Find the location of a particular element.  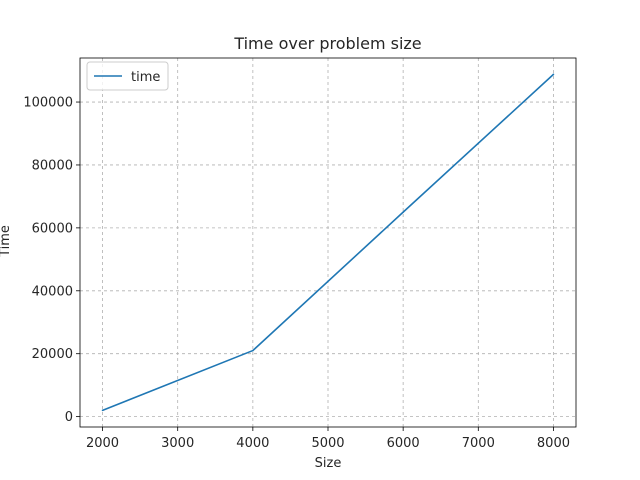

x-tick-label: 7000 is located at coordinates (478, 443).